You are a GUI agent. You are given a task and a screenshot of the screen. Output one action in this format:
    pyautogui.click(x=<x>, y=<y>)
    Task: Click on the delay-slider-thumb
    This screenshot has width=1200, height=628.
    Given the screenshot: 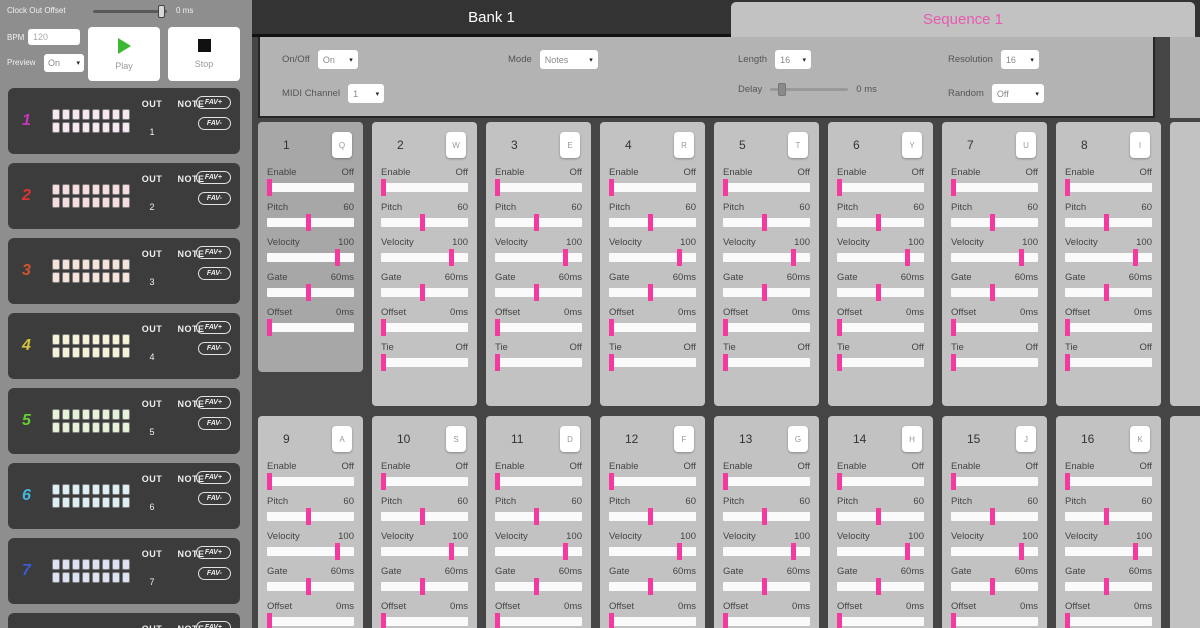 What is the action you would take?
    pyautogui.click(x=782, y=89)
    